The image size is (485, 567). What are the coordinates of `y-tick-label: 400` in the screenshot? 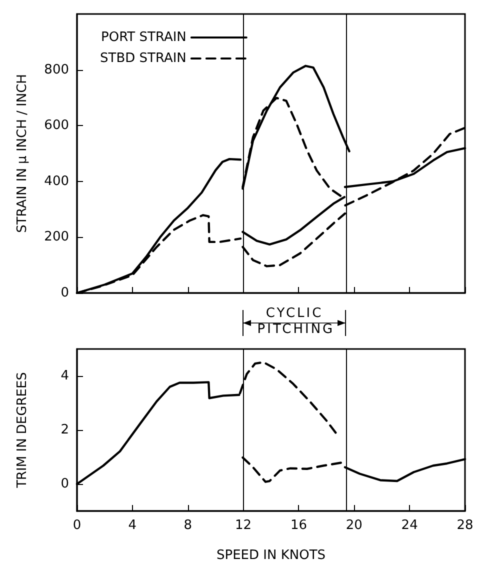 It's located at (56, 181).